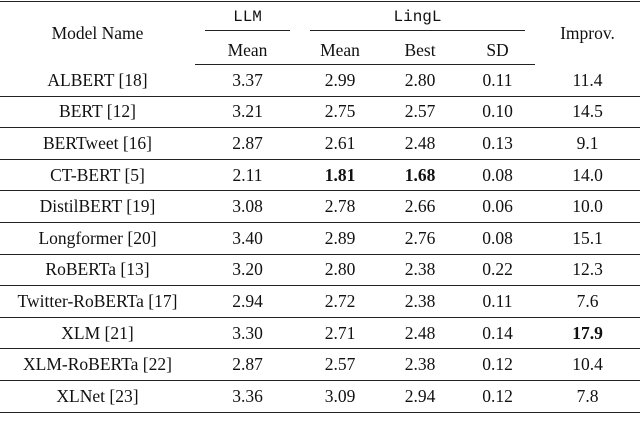  Describe the element at coordinates (497, 112) in the screenshot. I see `table-cell: 0.10` at that location.